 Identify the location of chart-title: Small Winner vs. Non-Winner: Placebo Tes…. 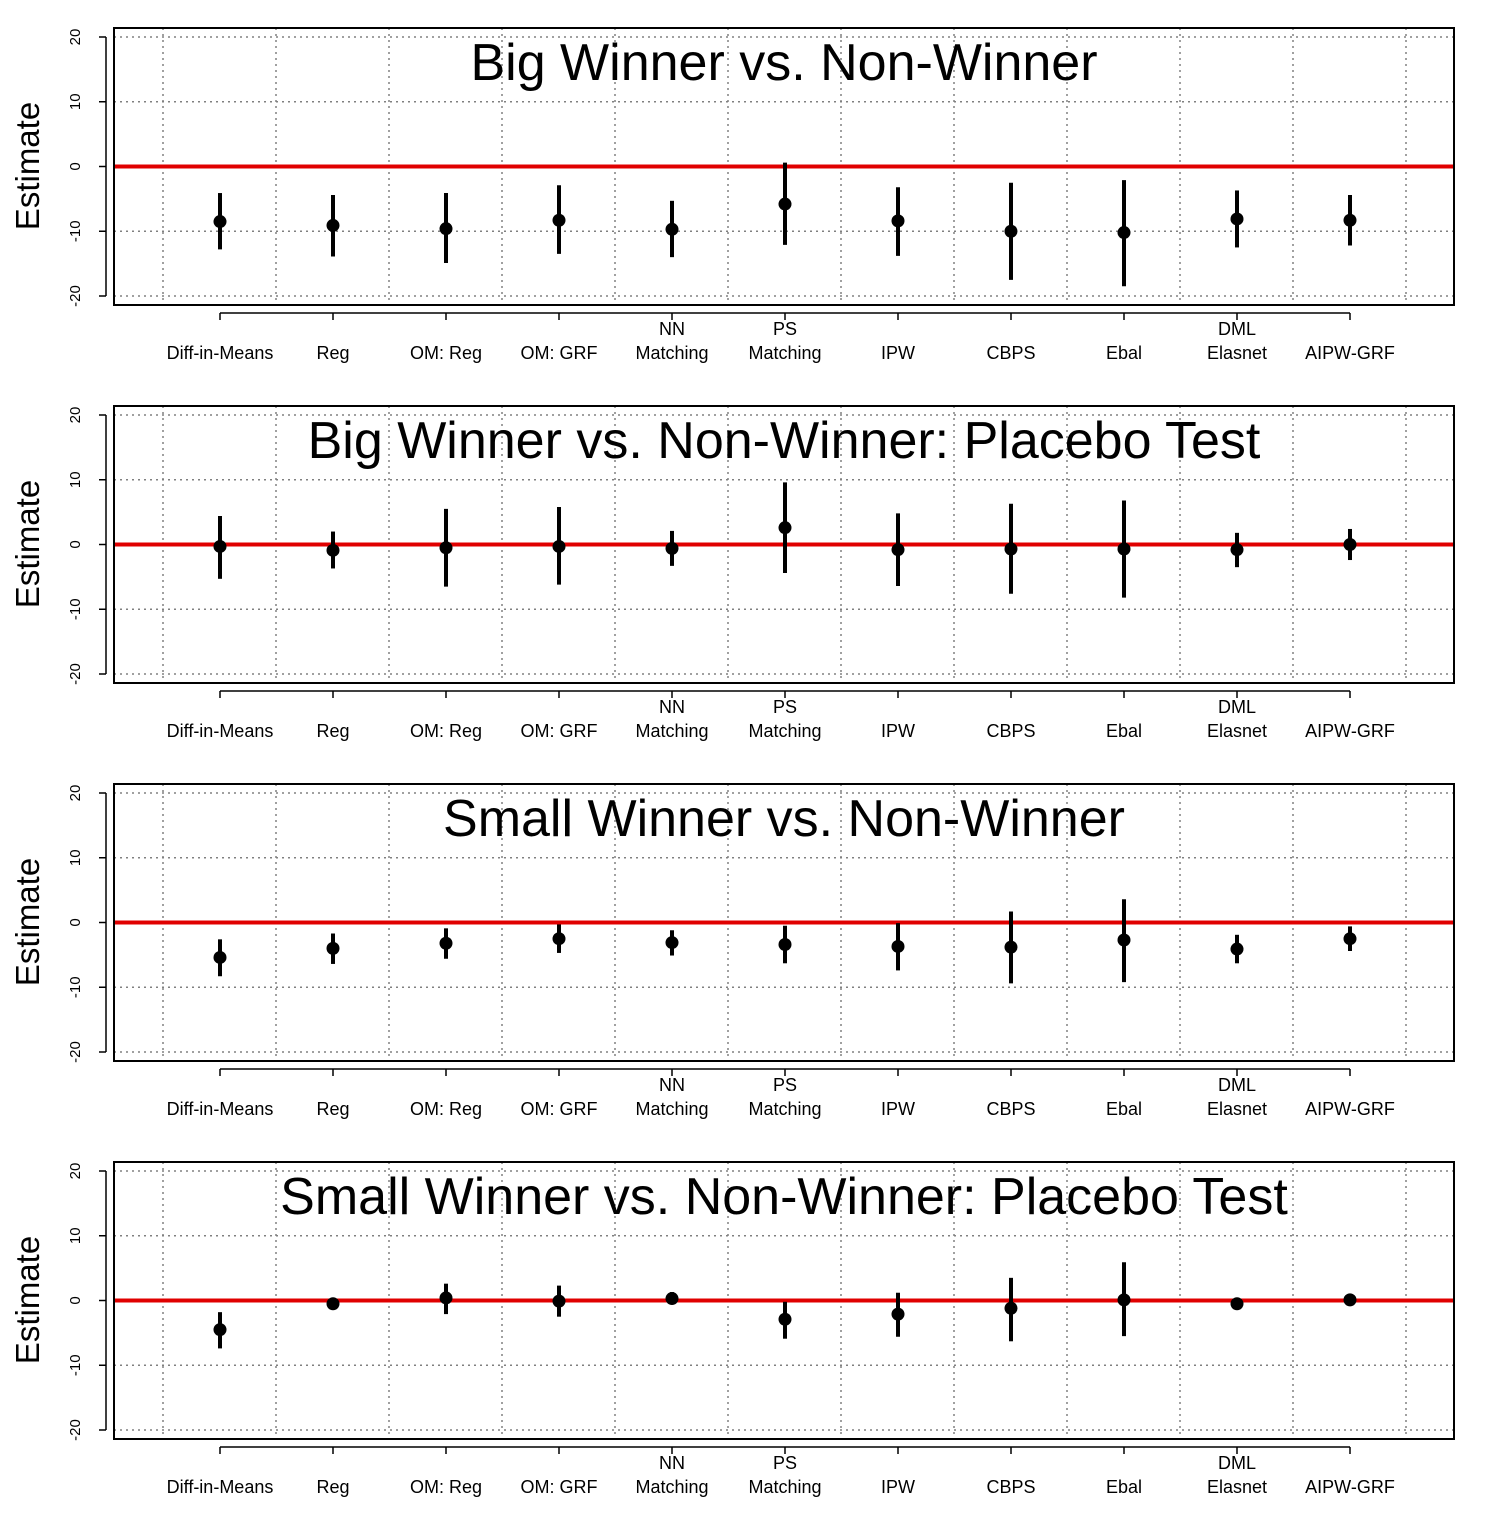
(784, 1197).